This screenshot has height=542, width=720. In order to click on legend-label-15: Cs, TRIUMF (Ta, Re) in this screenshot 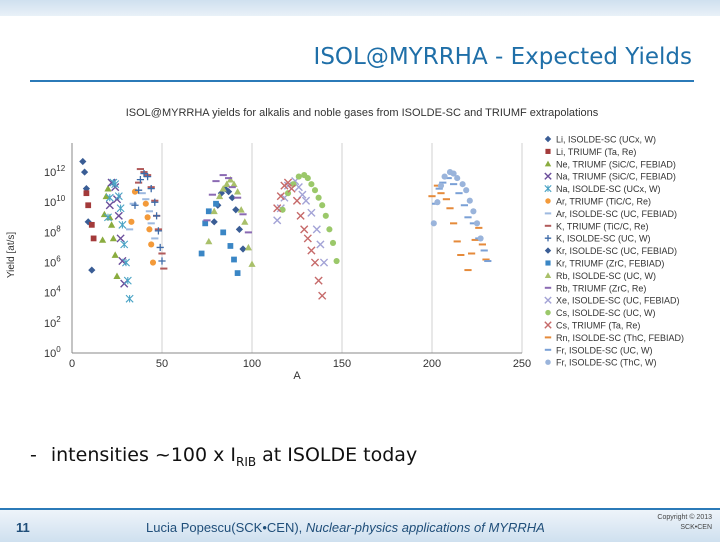, I will do `click(598, 326)`.